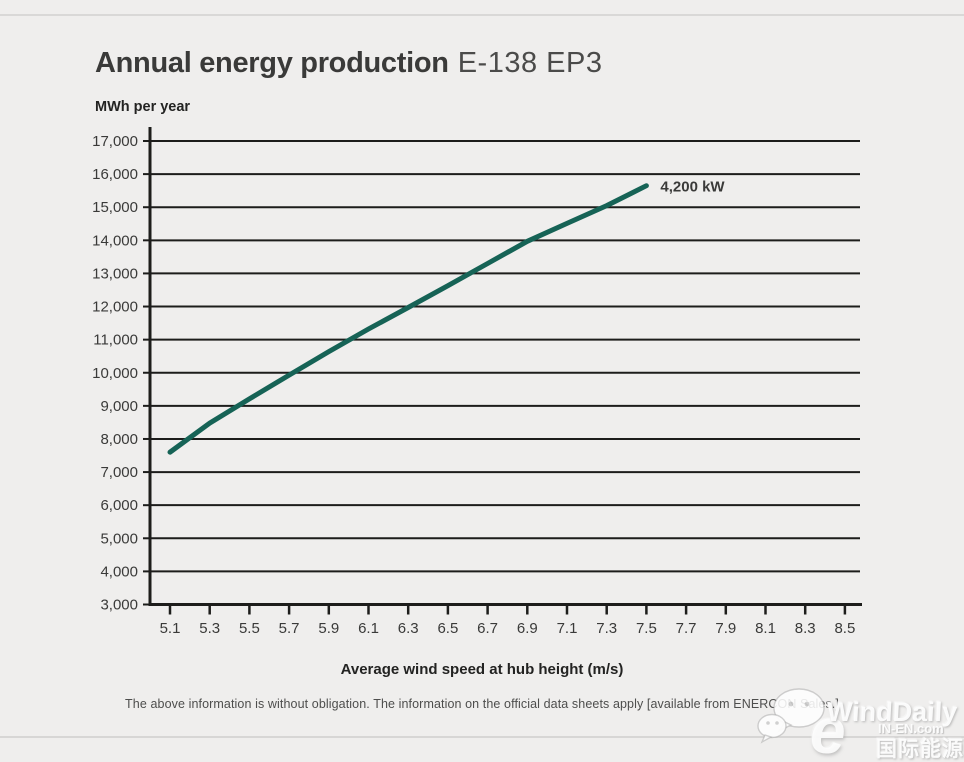 The image size is (964, 762). I want to click on y-tick-label: 9,000, so click(119, 406).